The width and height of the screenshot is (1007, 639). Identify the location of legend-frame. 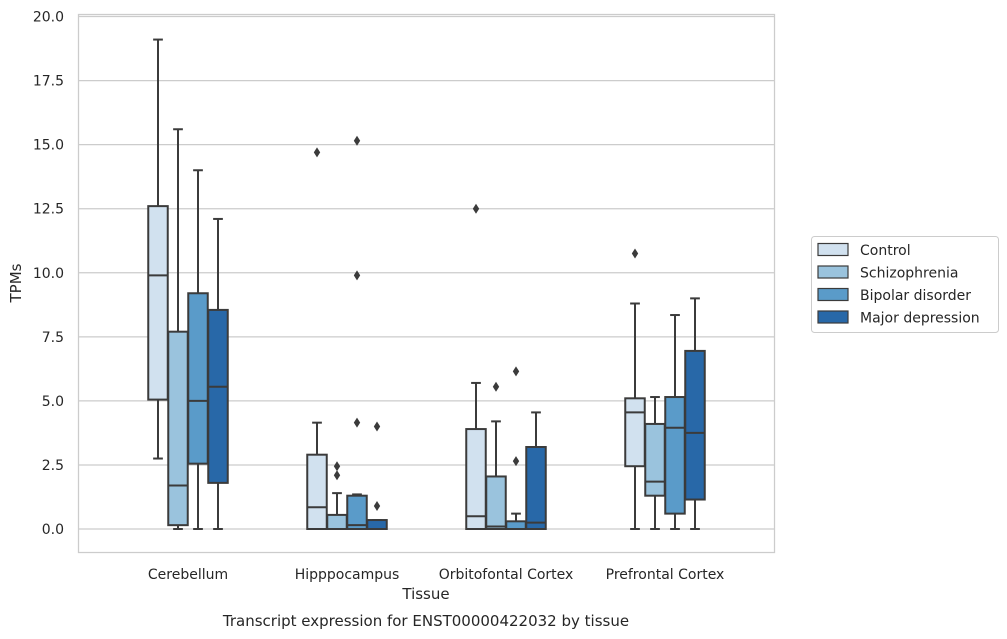
(905, 284).